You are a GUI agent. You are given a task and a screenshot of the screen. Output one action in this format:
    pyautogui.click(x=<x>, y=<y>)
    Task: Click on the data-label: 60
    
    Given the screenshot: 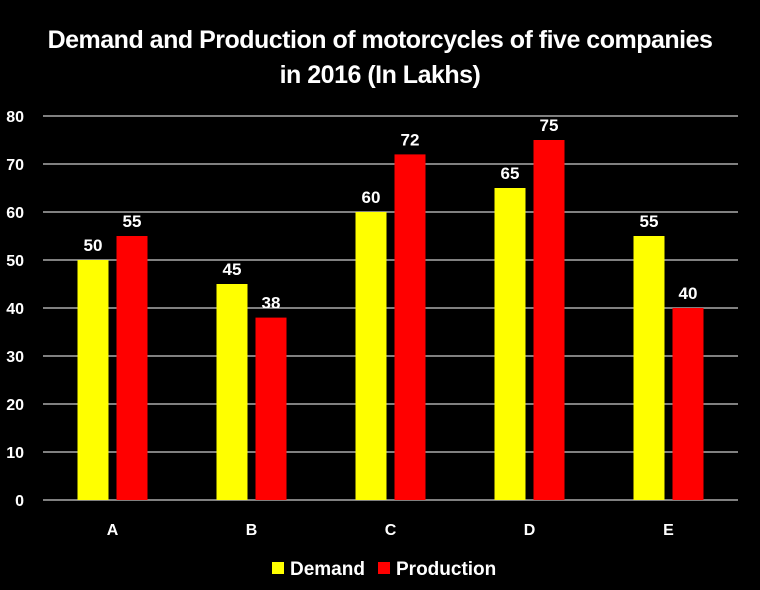 What is the action you would take?
    pyautogui.click(x=371, y=197)
    